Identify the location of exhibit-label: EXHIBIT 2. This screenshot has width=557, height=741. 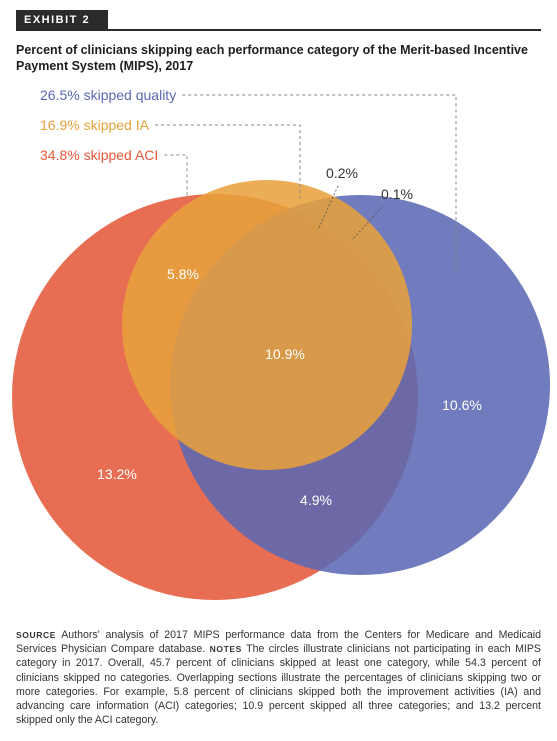
(62, 20).